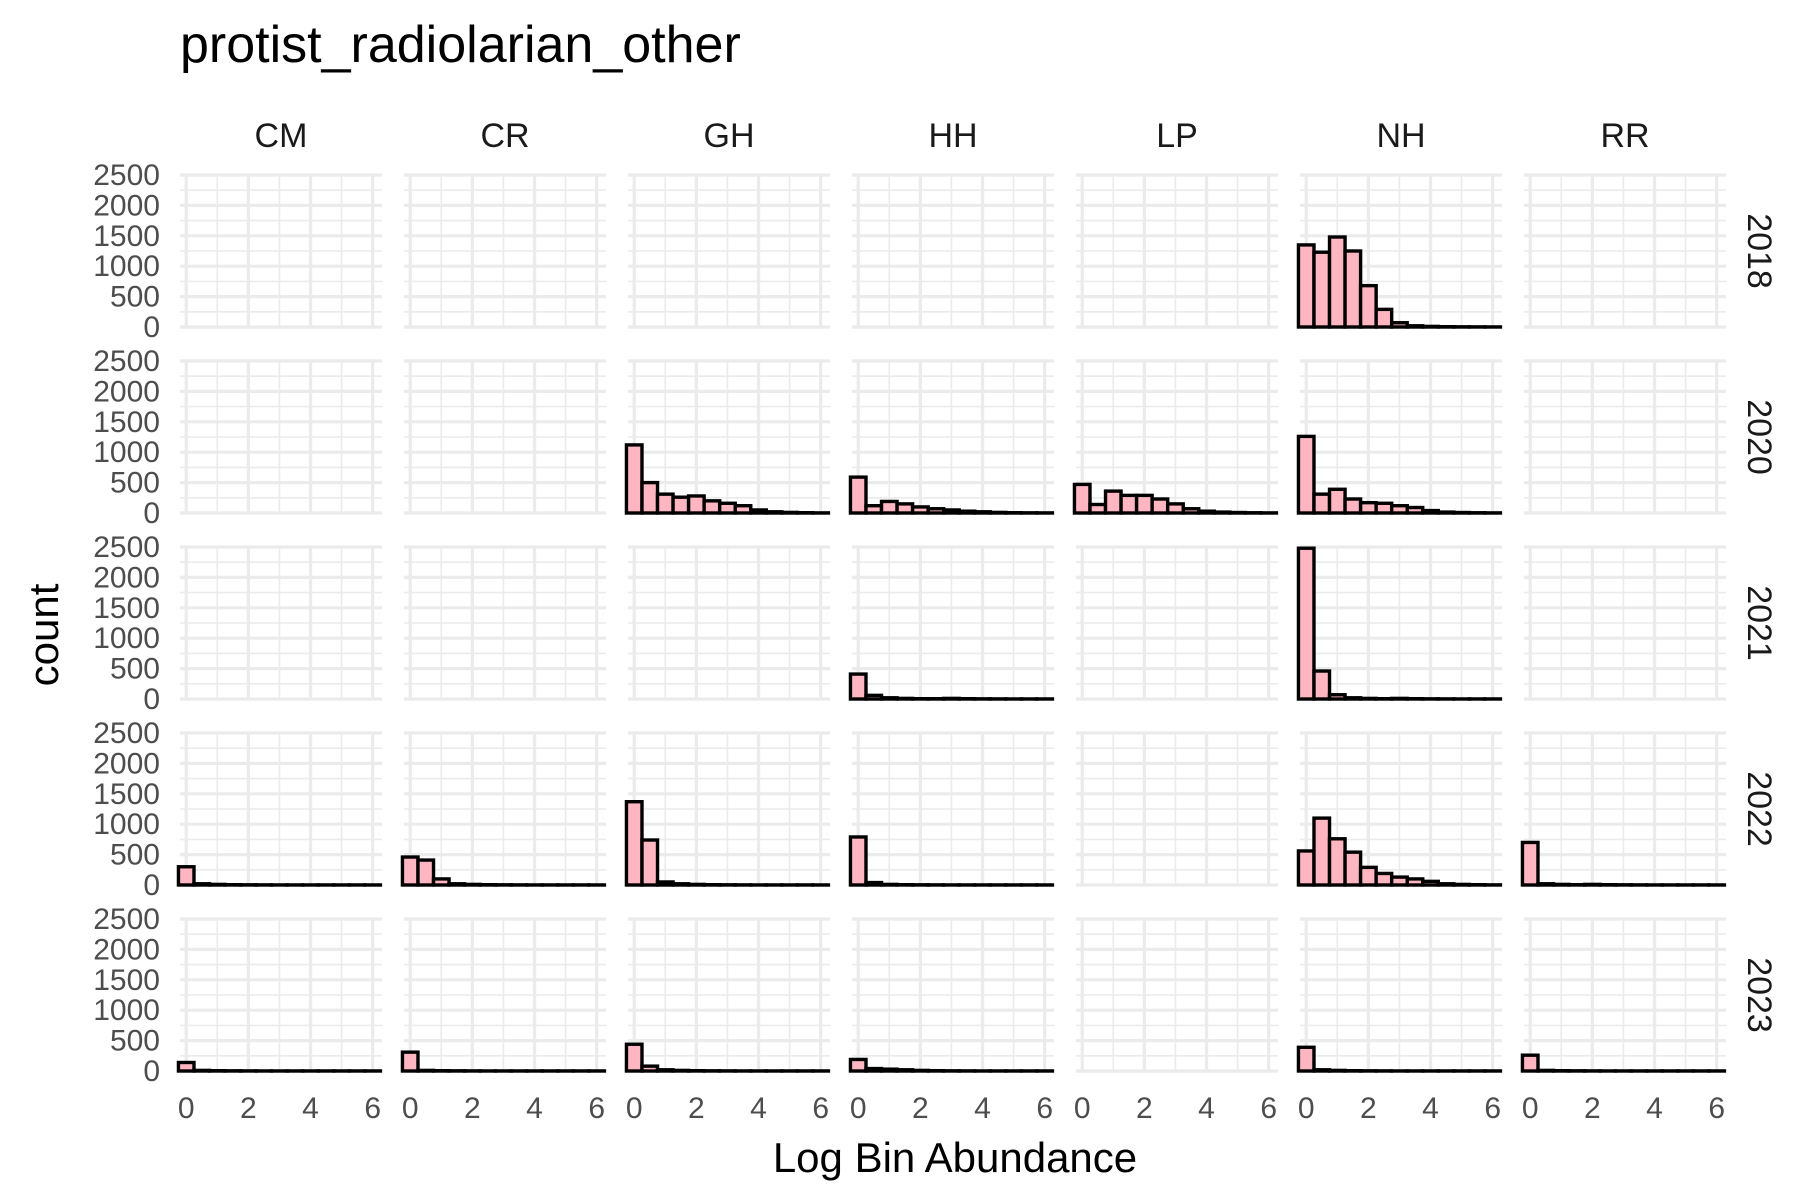 The width and height of the screenshot is (1800, 1200). Describe the element at coordinates (1624, 136) in the screenshot. I see `strip-label-rr: RR` at that location.